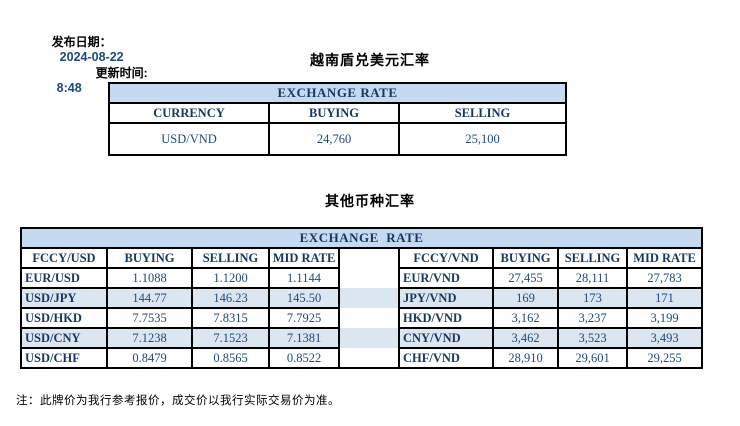  Describe the element at coordinates (664, 318) in the screenshot. I see `midrate-cell: 3,199` at that location.